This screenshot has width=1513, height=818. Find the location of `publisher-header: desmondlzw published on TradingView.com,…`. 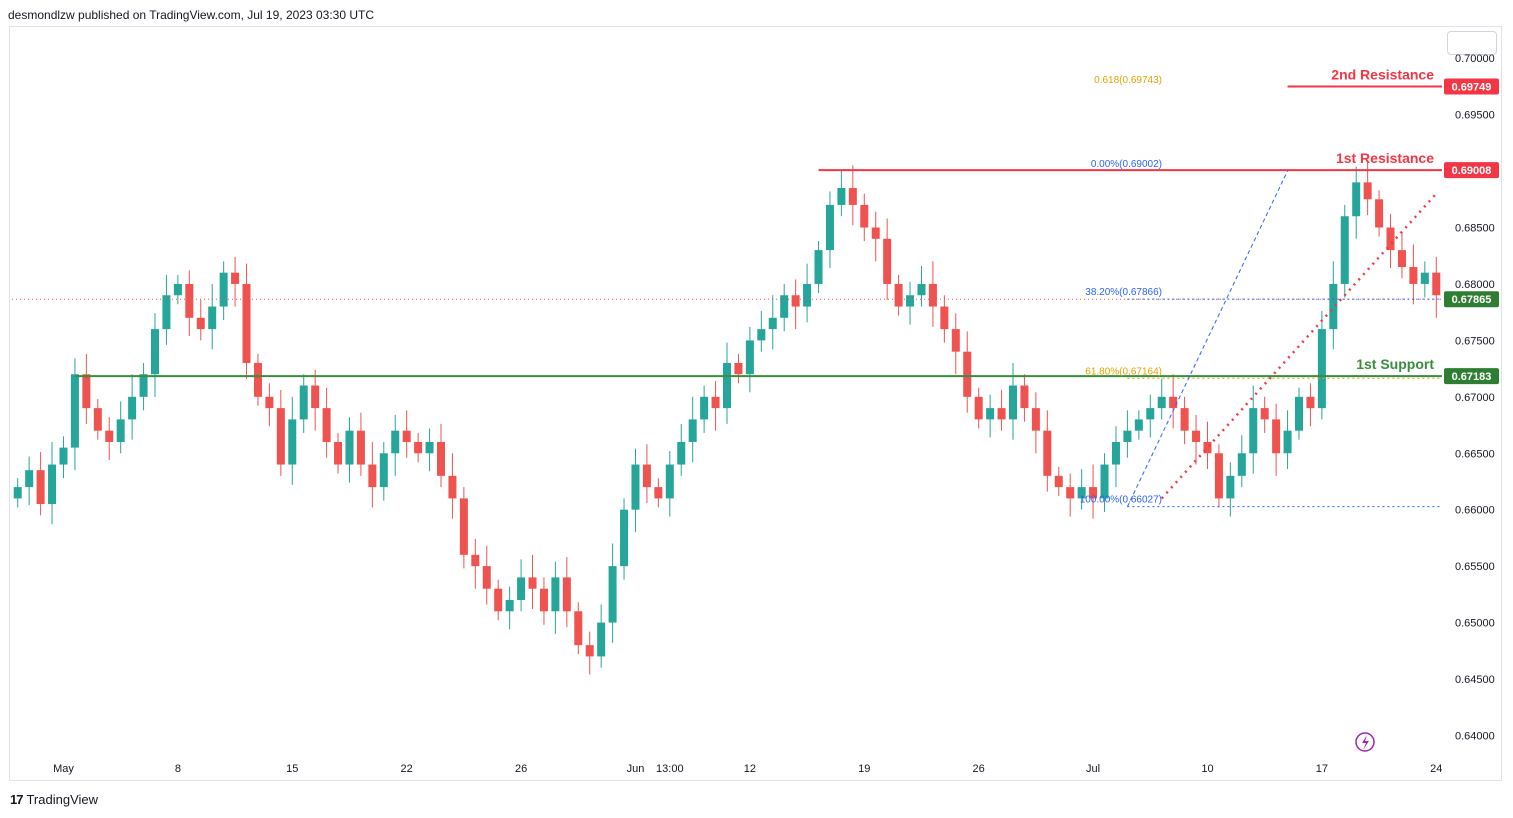

publisher-header: desmondlzw published on TradingView.com,… is located at coordinates (191, 15).